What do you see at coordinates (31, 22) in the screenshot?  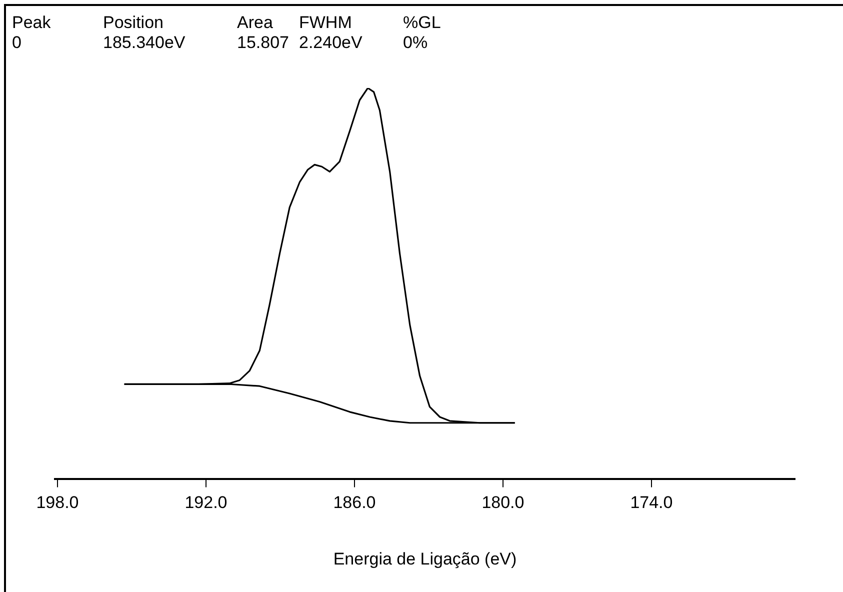 I see `text: Peak` at bounding box center [31, 22].